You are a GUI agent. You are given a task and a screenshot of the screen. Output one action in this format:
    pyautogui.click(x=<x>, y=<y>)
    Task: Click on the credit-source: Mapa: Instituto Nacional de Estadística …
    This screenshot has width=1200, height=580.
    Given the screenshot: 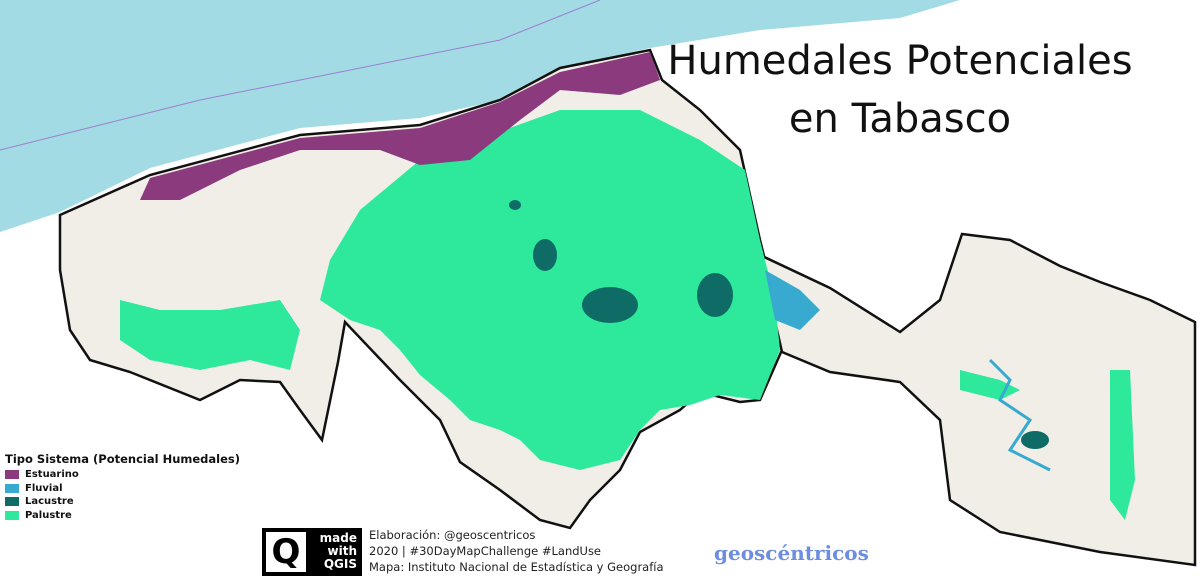 What is the action you would take?
    pyautogui.click(x=516, y=567)
    